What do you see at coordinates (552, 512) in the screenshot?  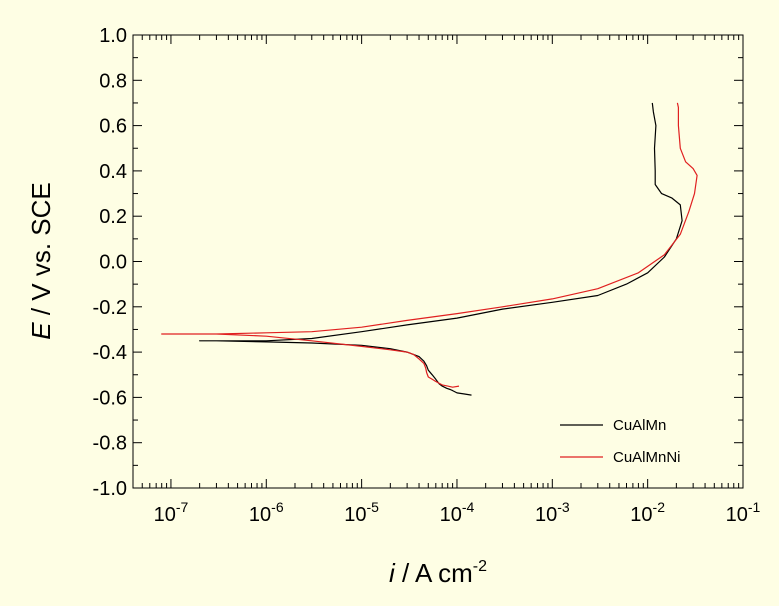 I see `x-tick-label: 10⁻³` at bounding box center [552, 512].